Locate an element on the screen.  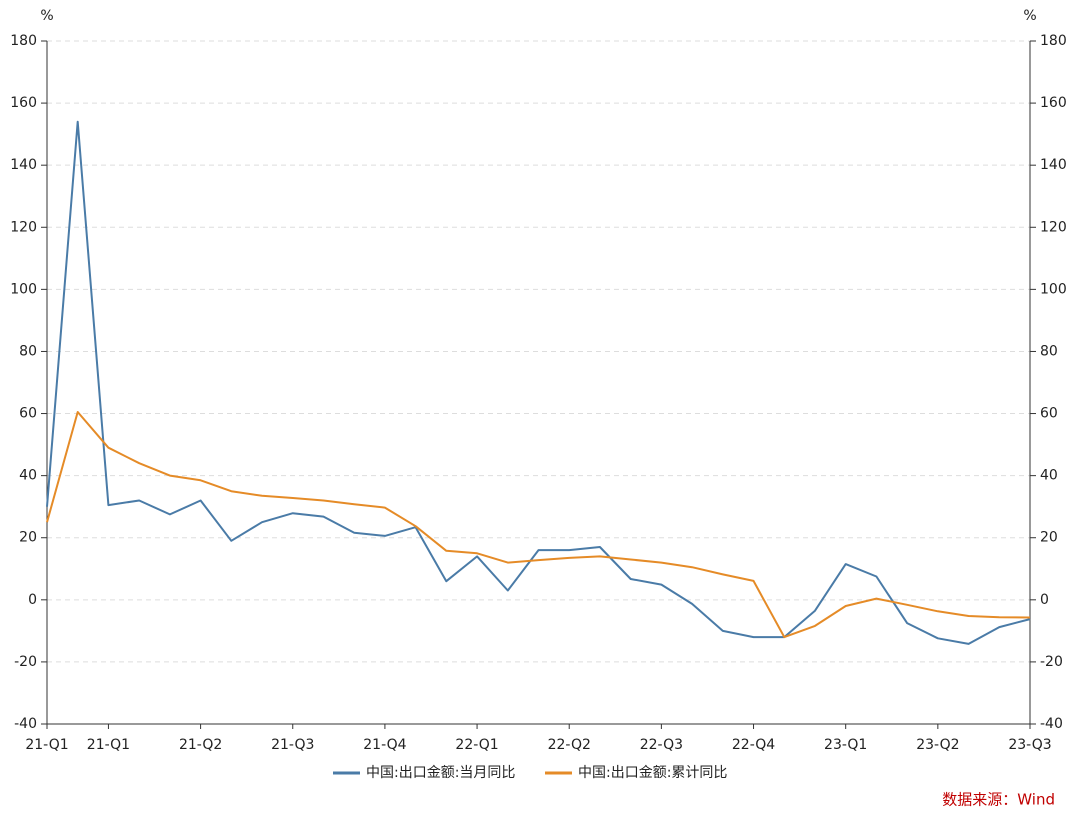
y-tick-label: -40 is located at coordinates (25, 724).